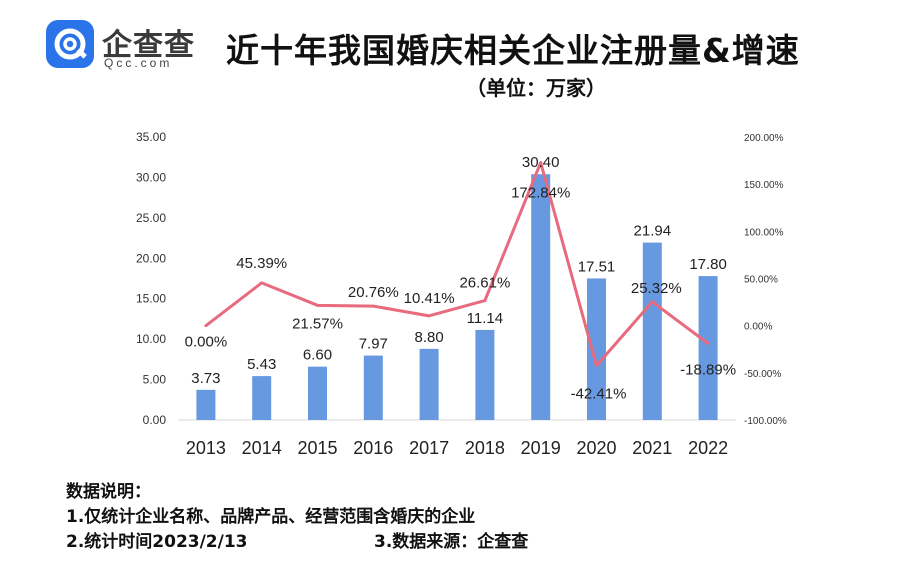  I want to click on x-tick-label: 2021, so click(652, 448).